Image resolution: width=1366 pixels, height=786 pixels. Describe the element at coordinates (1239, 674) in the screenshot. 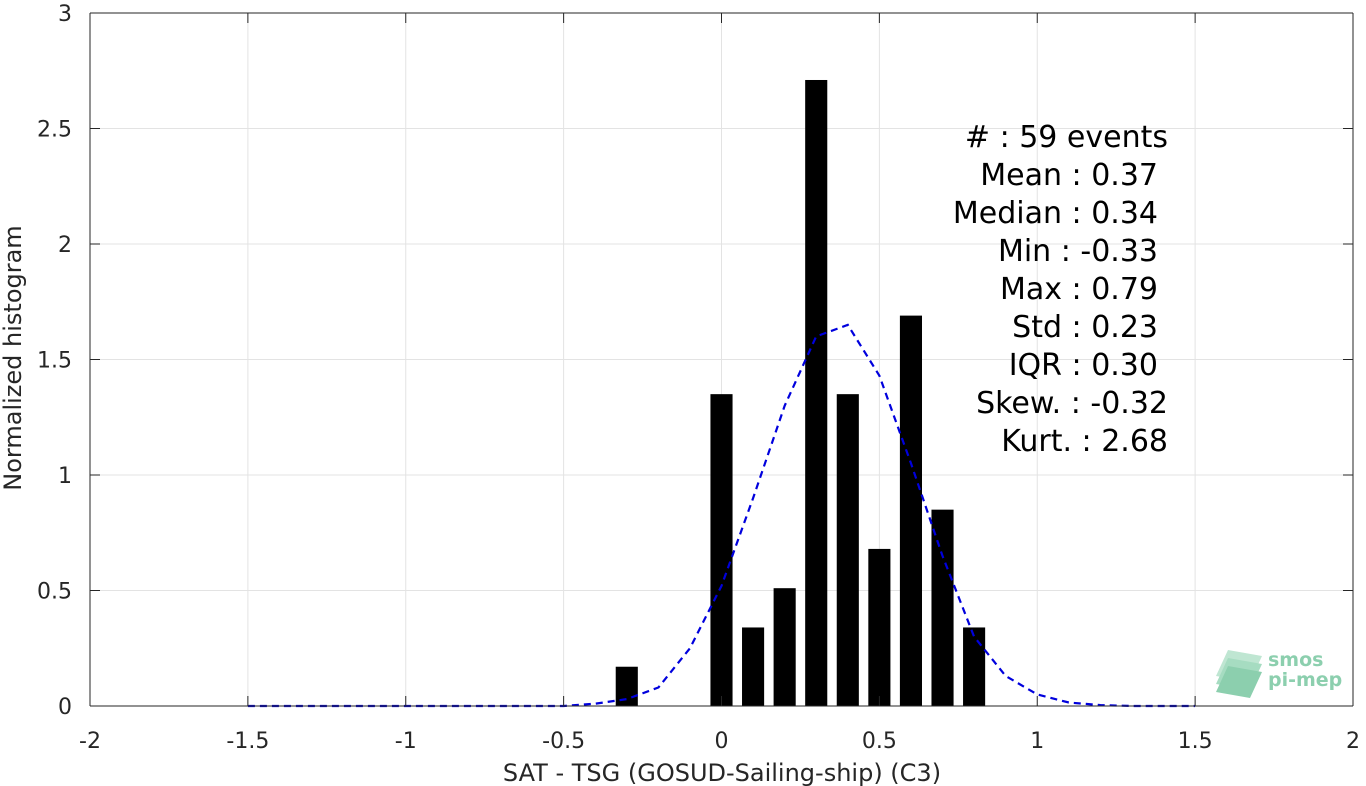

I see `logo-waves-icon` at that location.